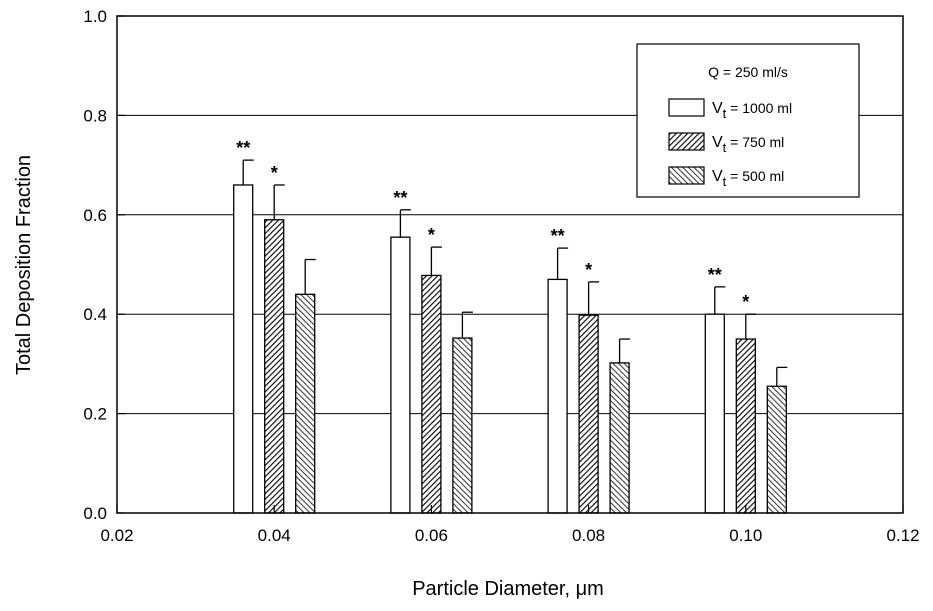  Describe the element at coordinates (274, 535) in the screenshot. I see `x-tick-label: 0.04` at that location.